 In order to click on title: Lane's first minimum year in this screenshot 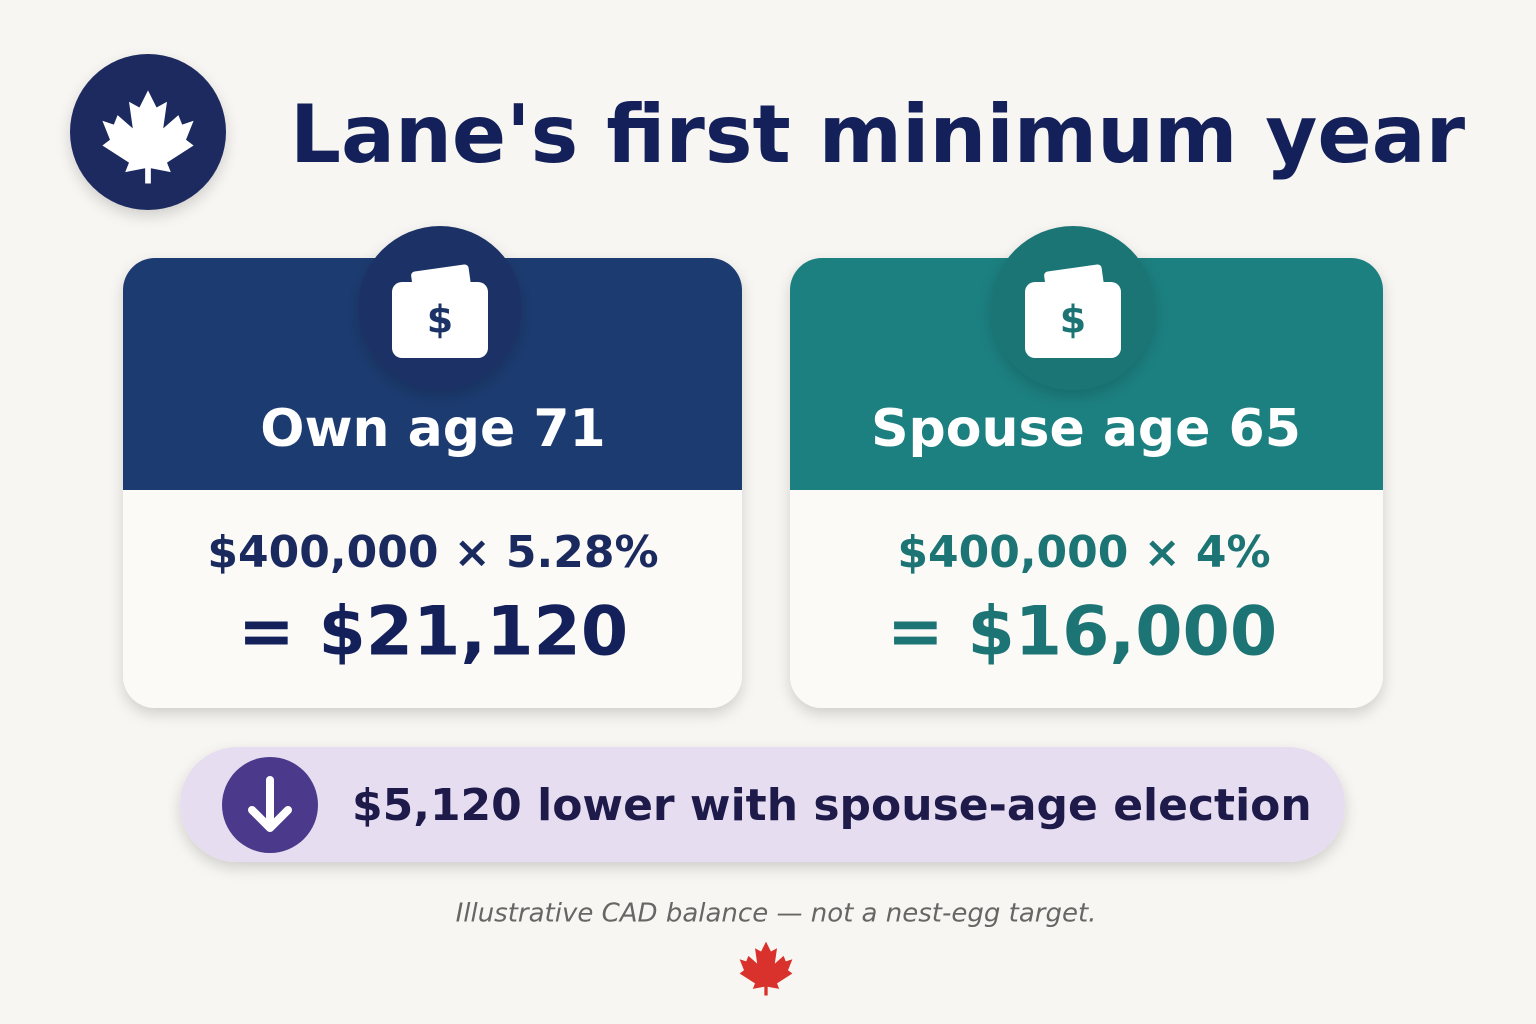, I will do `click(878, 134)`.